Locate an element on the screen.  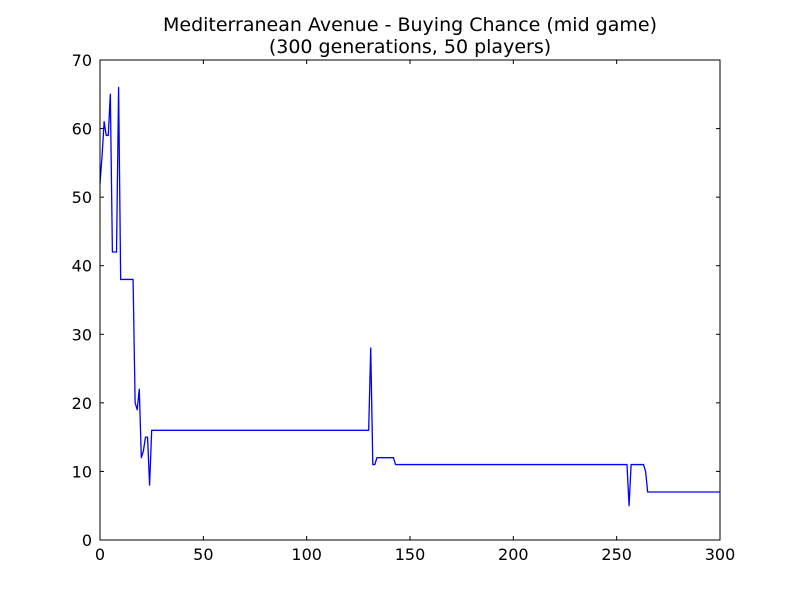
x-tick-label: 150 is located at coordinates (410, 554).